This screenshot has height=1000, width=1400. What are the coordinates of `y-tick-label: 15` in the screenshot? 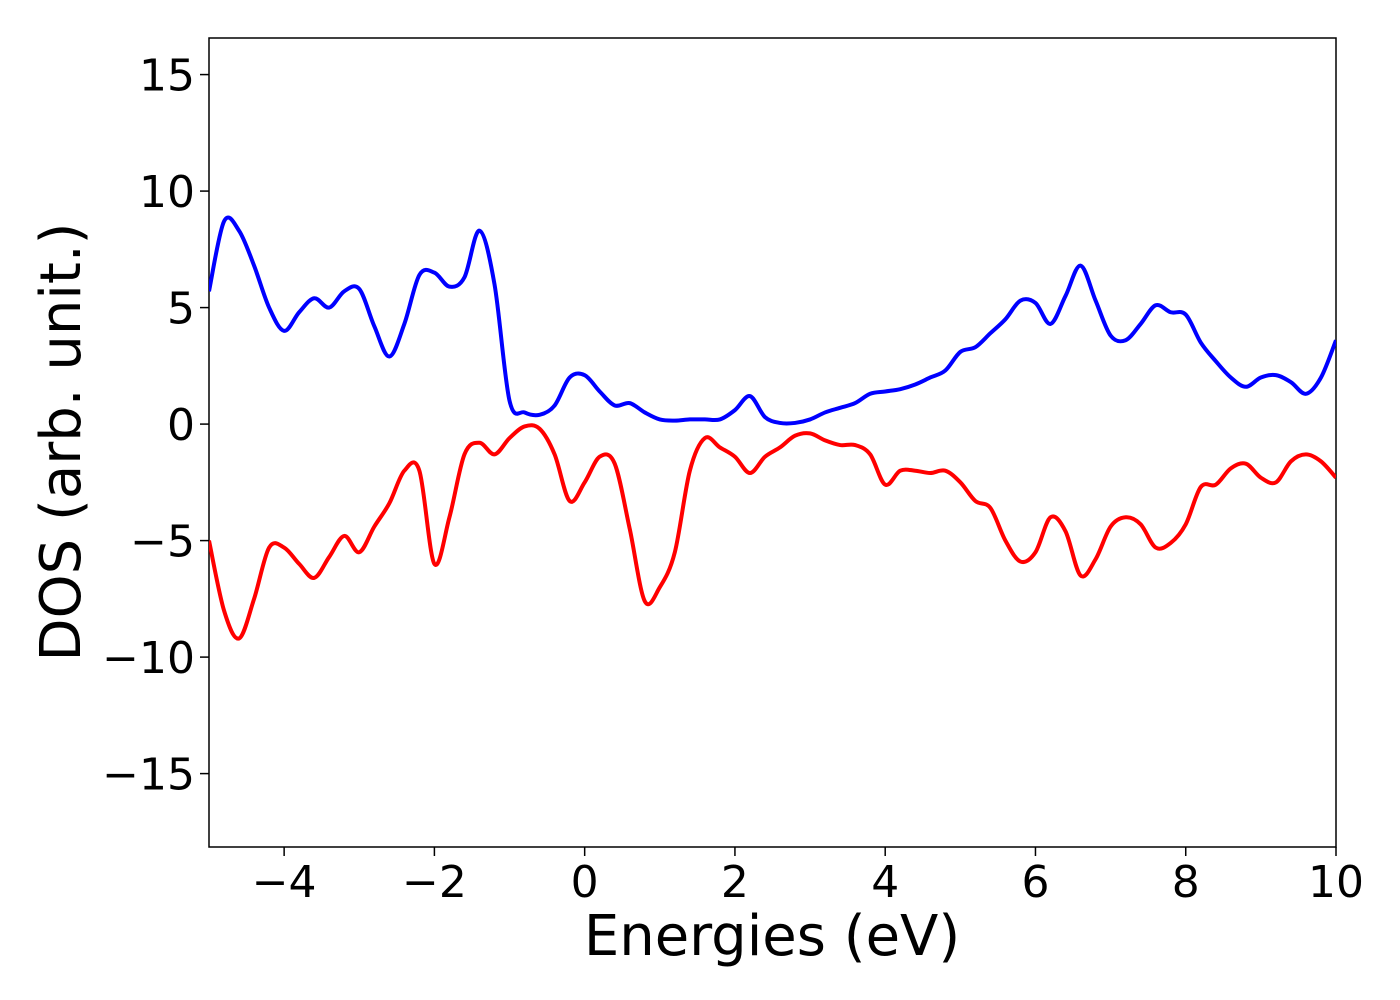 It's located at (167, 76).